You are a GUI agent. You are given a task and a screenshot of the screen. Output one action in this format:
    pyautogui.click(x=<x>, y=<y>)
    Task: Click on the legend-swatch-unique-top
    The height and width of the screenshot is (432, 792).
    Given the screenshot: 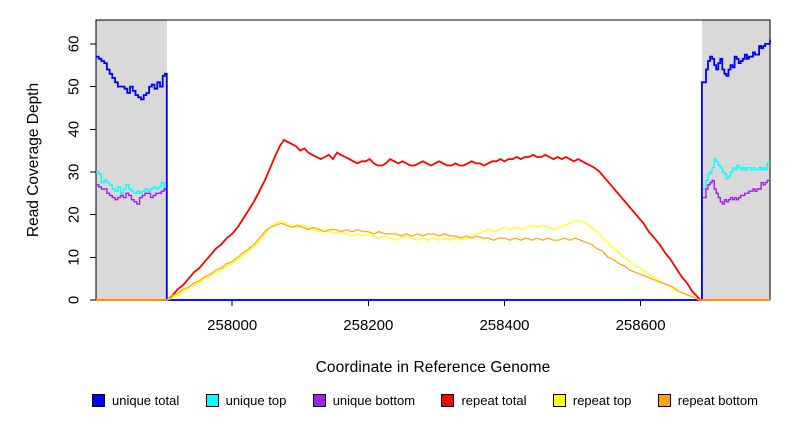 What is the action you would take?
    pyautogui.click(x=212, y=400)
    